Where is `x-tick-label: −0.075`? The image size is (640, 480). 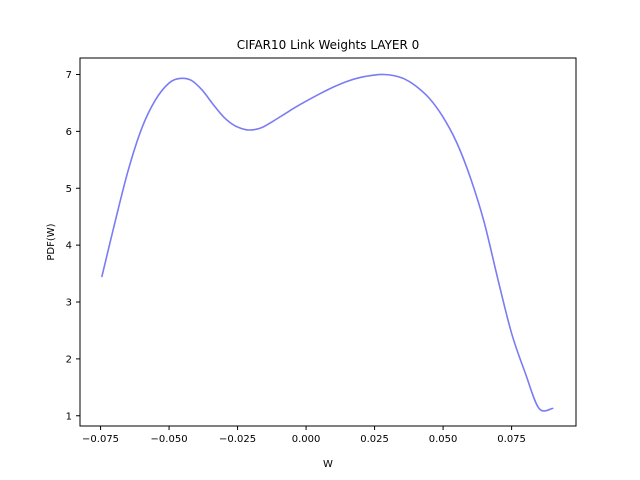 x-tick-label: −0.075 is located at coordinates (100, 439).